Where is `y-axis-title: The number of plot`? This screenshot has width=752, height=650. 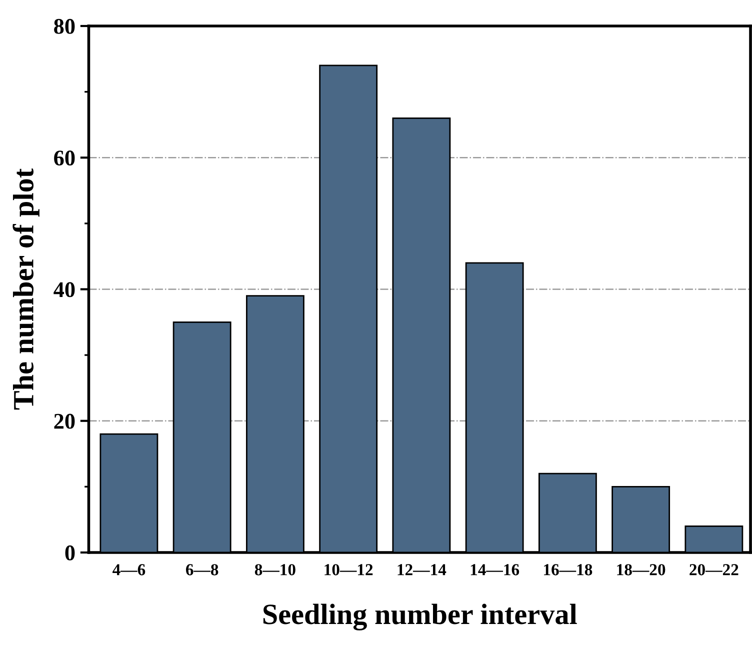
y-axis-title: The number of plot is located at coordinates (26, 289).